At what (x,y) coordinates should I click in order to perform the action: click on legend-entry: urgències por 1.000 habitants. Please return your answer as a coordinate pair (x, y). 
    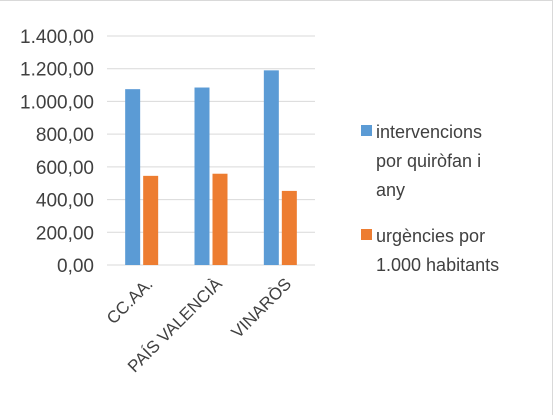
    Looking at the image, I should click on (437, 250).